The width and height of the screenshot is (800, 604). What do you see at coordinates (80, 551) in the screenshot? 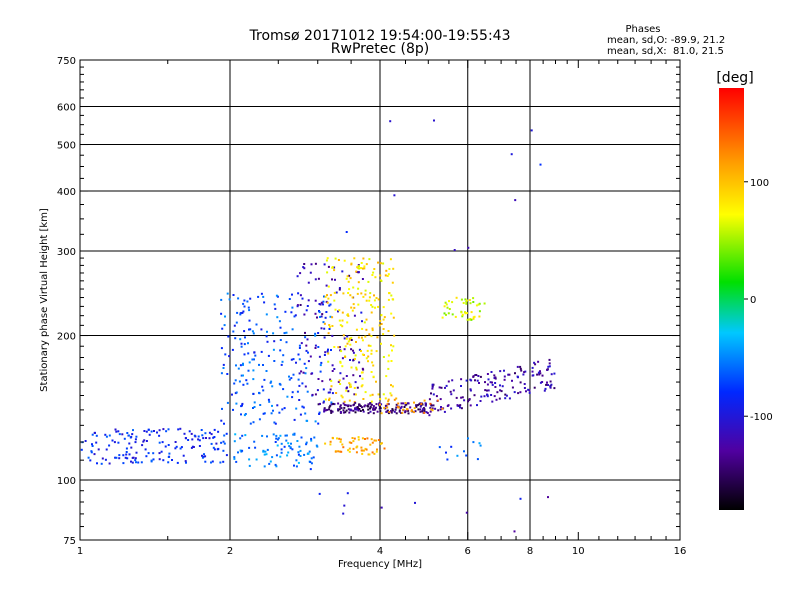
I see `x-tick-label: 1` at bounding box center [80, 551].